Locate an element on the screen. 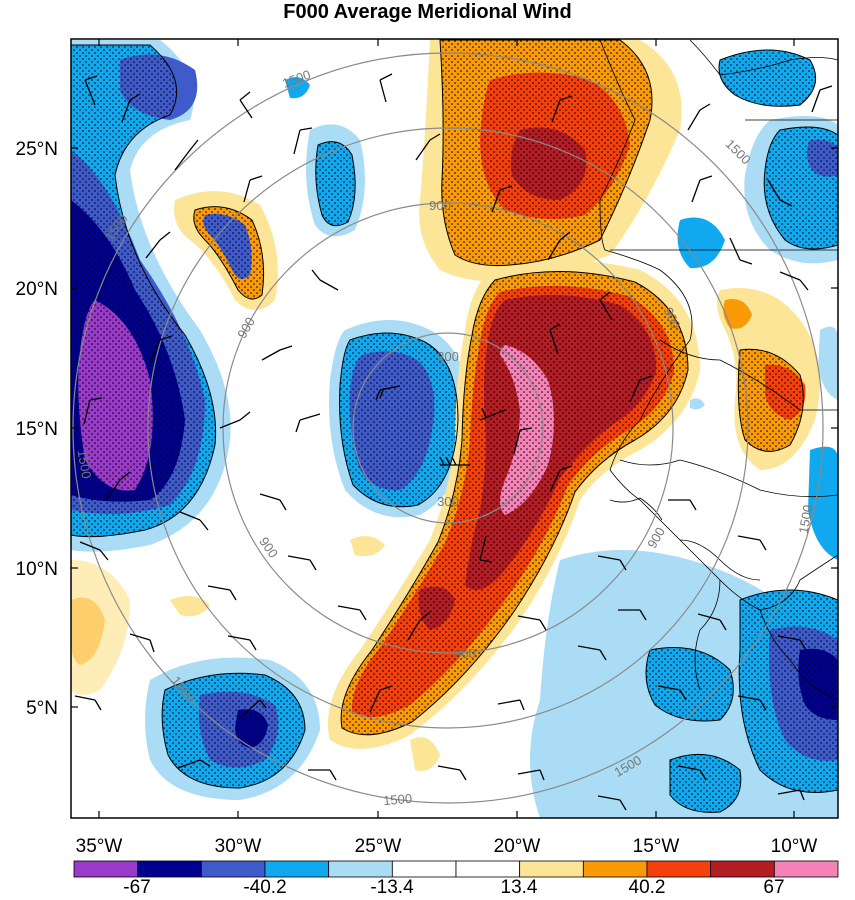  colorbar-label: 40.2 is located at coordinates (647, 887).